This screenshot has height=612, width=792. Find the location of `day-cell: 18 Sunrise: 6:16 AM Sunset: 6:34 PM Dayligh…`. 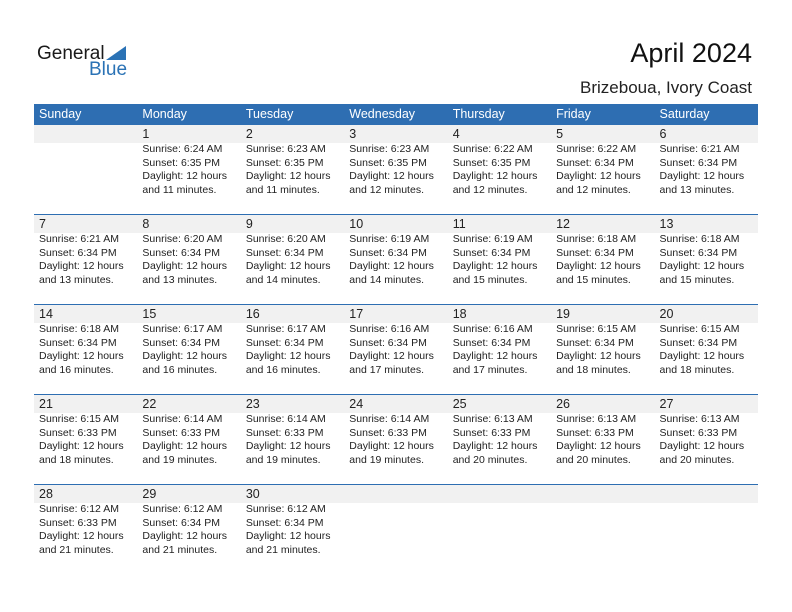

day-cell: 18 Sunrise: 6:16 AM Sunset: 6:34 PM Dayligh… is located at coordinates (499, 349).